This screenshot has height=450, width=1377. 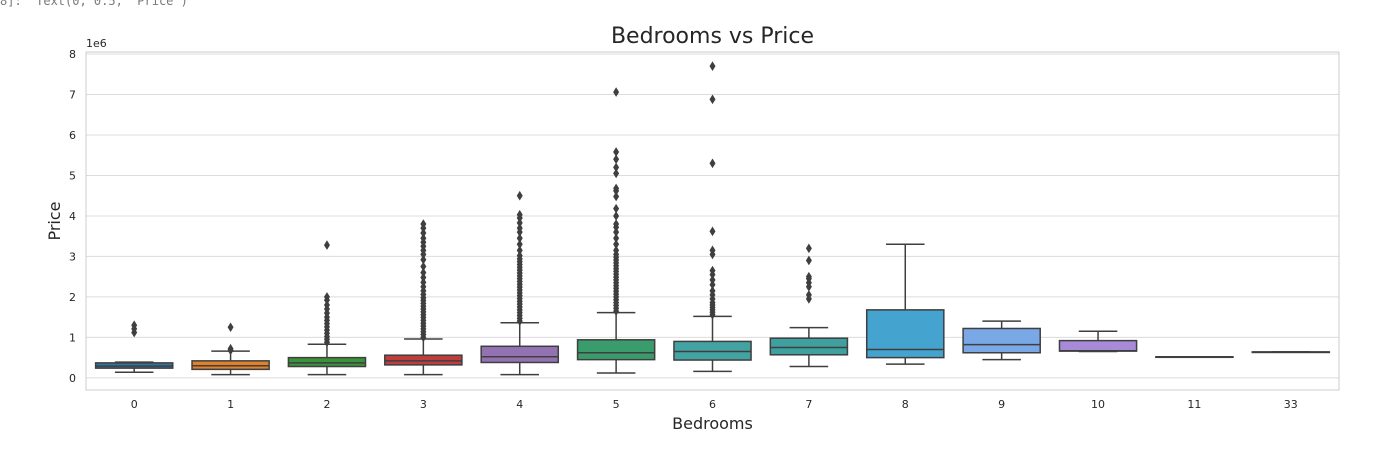 I want to click on x-tick-label: 5, so click(x=616, y=404).